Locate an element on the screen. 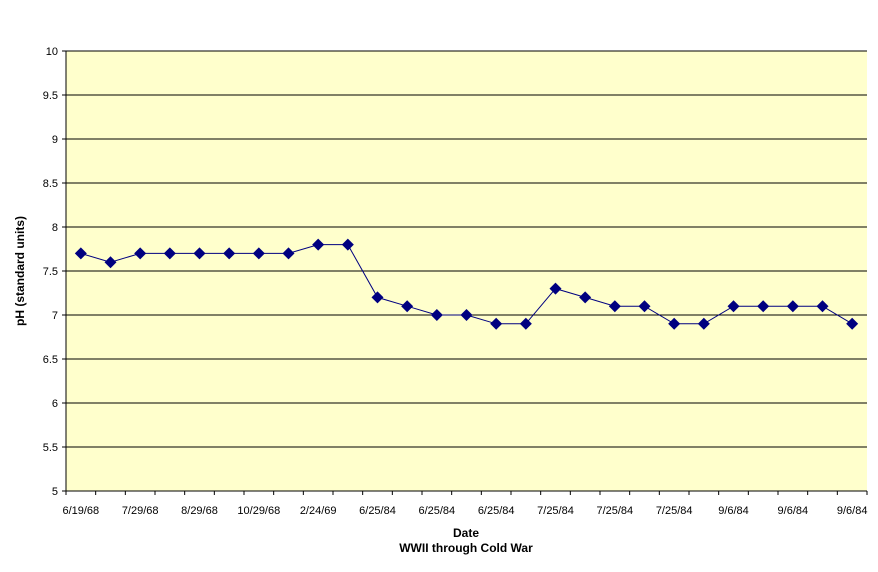  x-tick-label: 6/19/68 is located at coordinates (80, 511).